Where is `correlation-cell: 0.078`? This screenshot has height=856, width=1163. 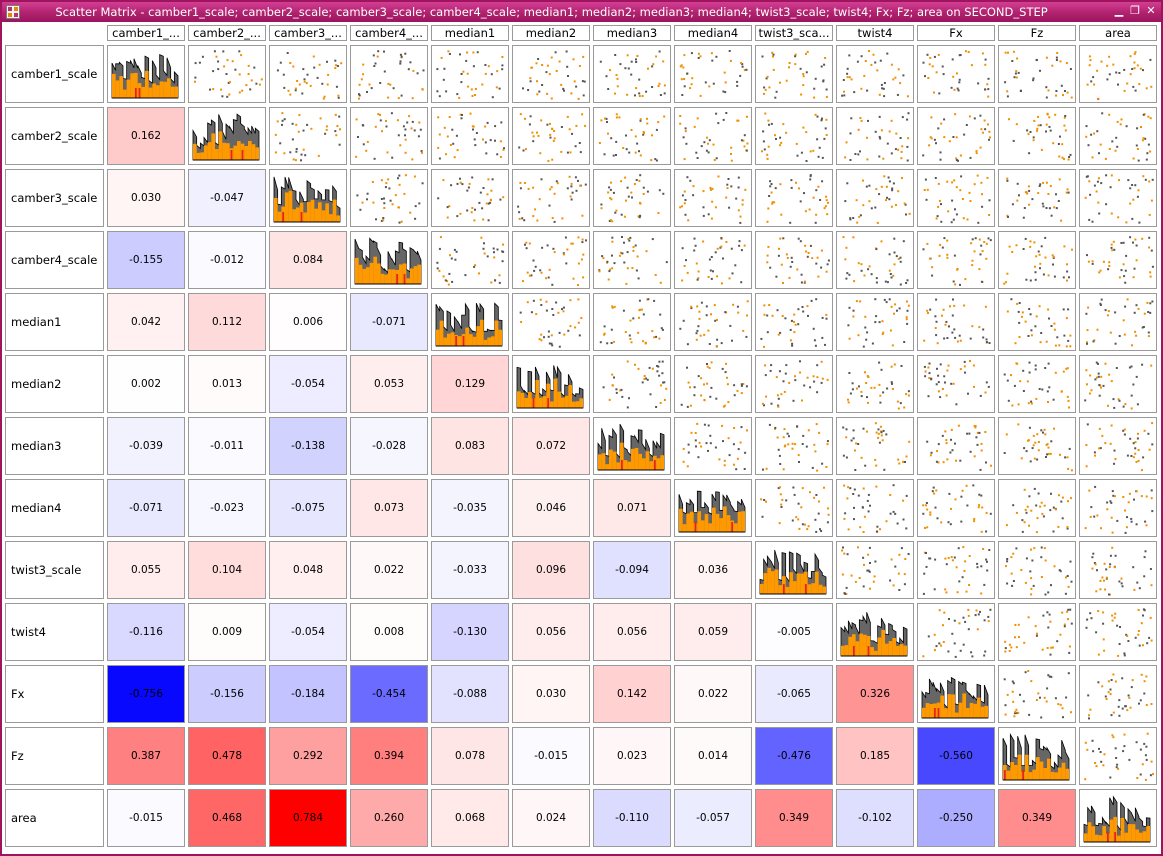
correlation-cell: 0.078 is located at coordinates (470, 756).